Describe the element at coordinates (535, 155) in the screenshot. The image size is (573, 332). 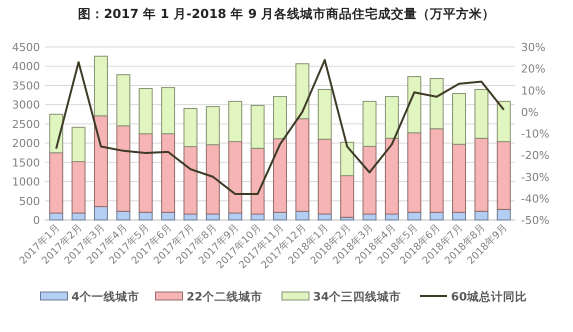
I see `y2-tick-label: -20%` at that location.